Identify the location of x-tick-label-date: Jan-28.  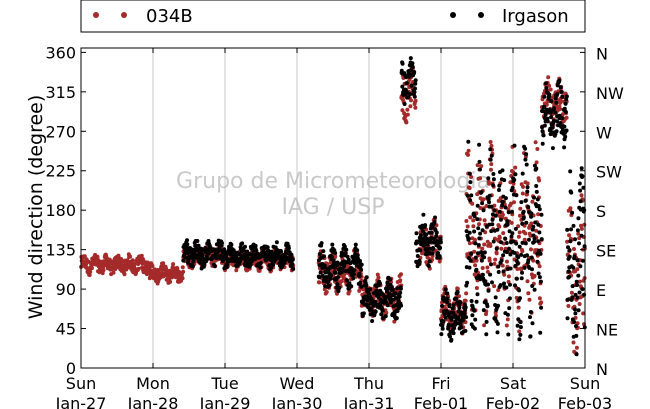
(153, 401).